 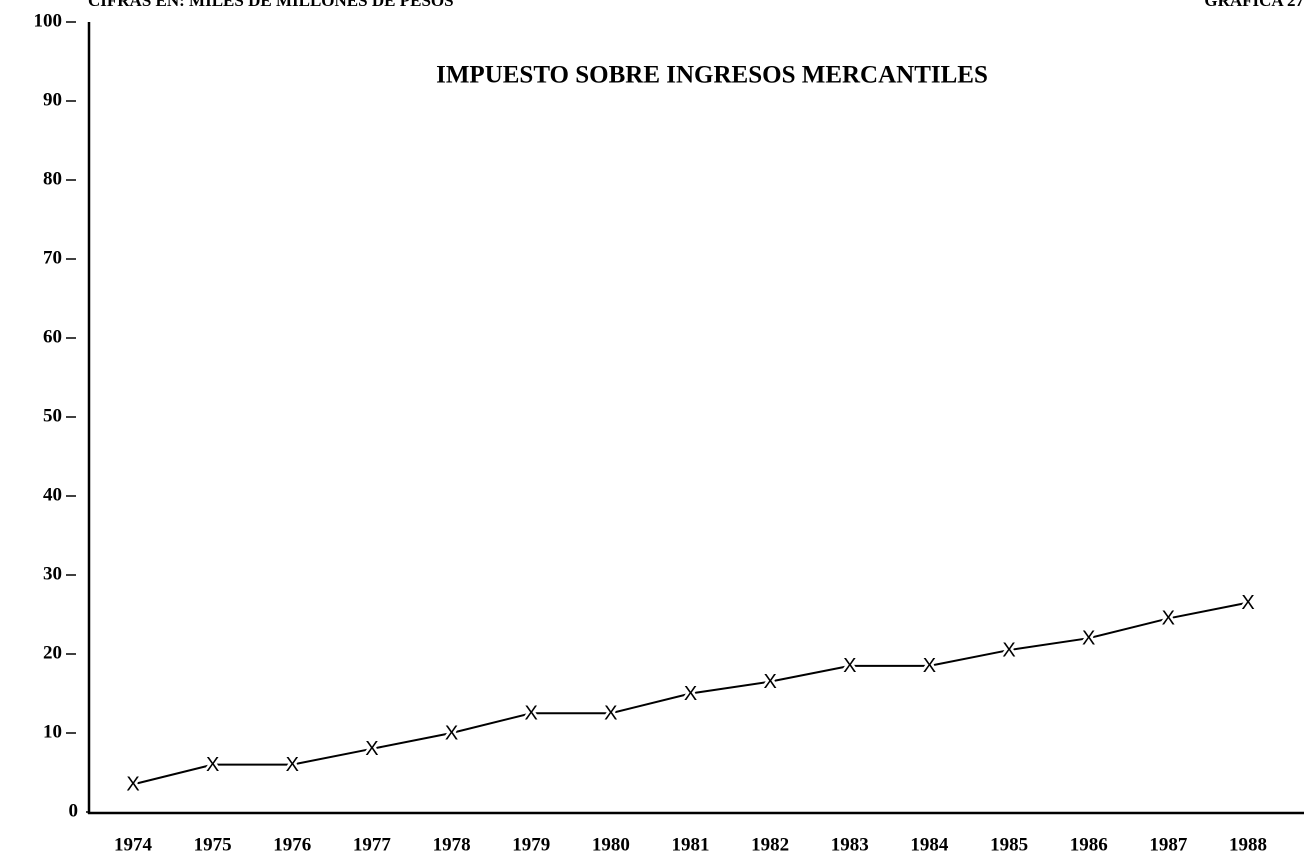 I want to click on x-tick-label: 1980, so click(x=611, y=844).